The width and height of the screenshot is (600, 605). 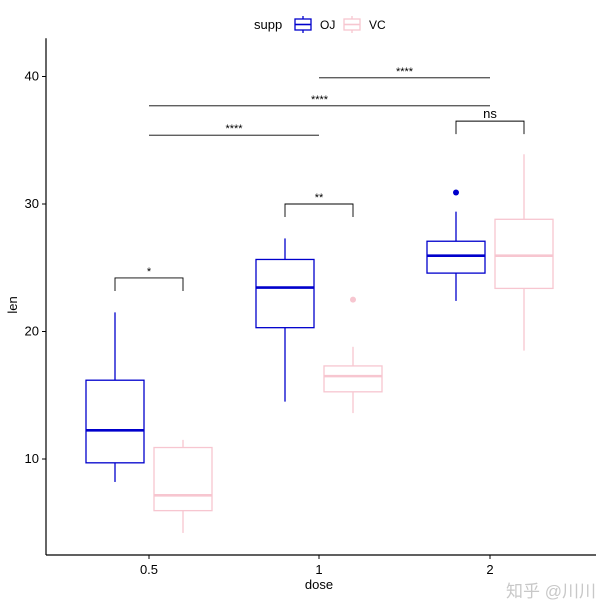 What do you see at coordinates (149, 272) in the screenshot?
I see `significance-label: *` at bounding box center [149, 272].